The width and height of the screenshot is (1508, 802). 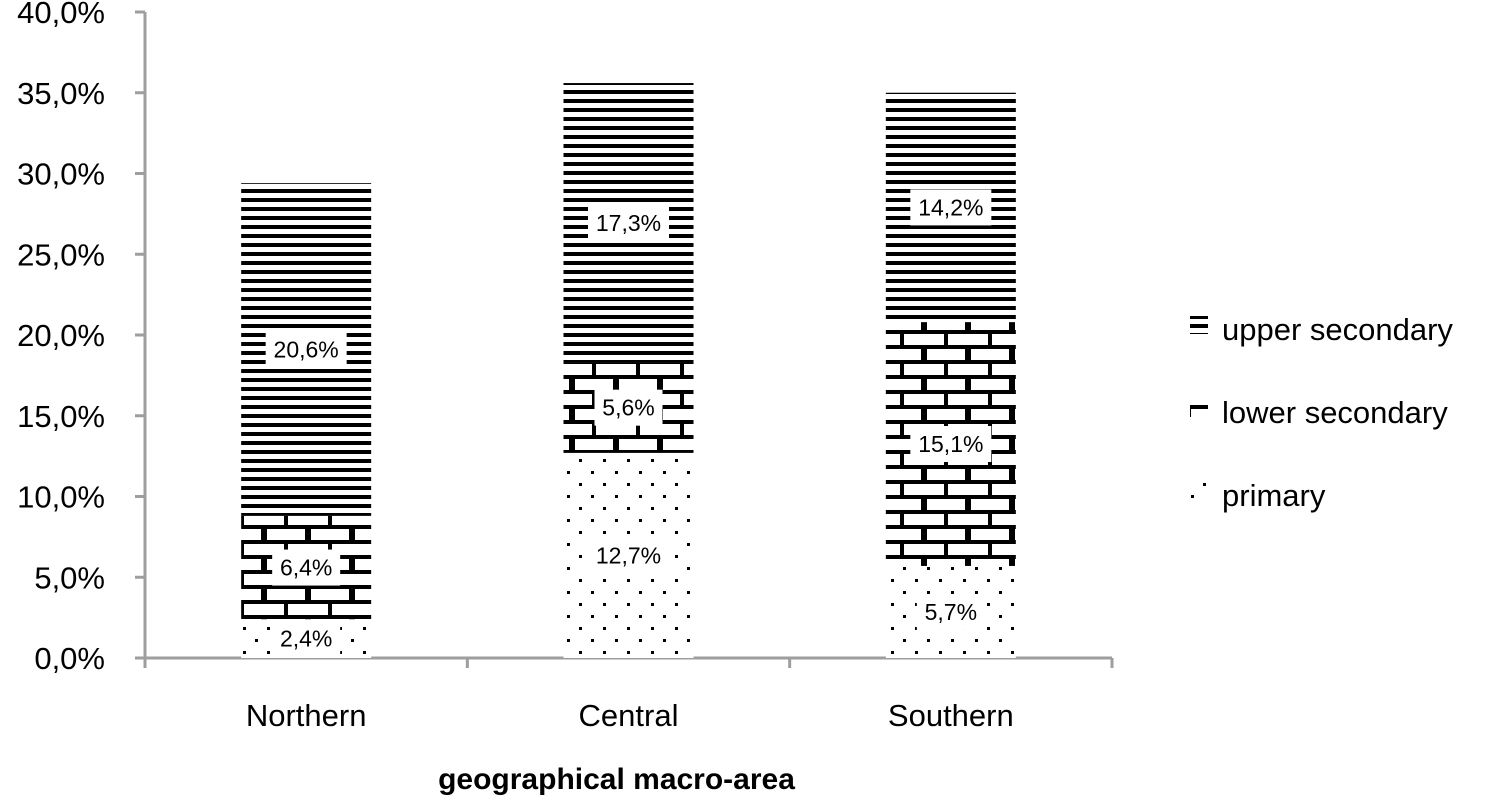 What do you see at coordinates (61, 15) in the screenshot?
I see `y-tick-label: 40,0%` at bounding box center [61, 15].